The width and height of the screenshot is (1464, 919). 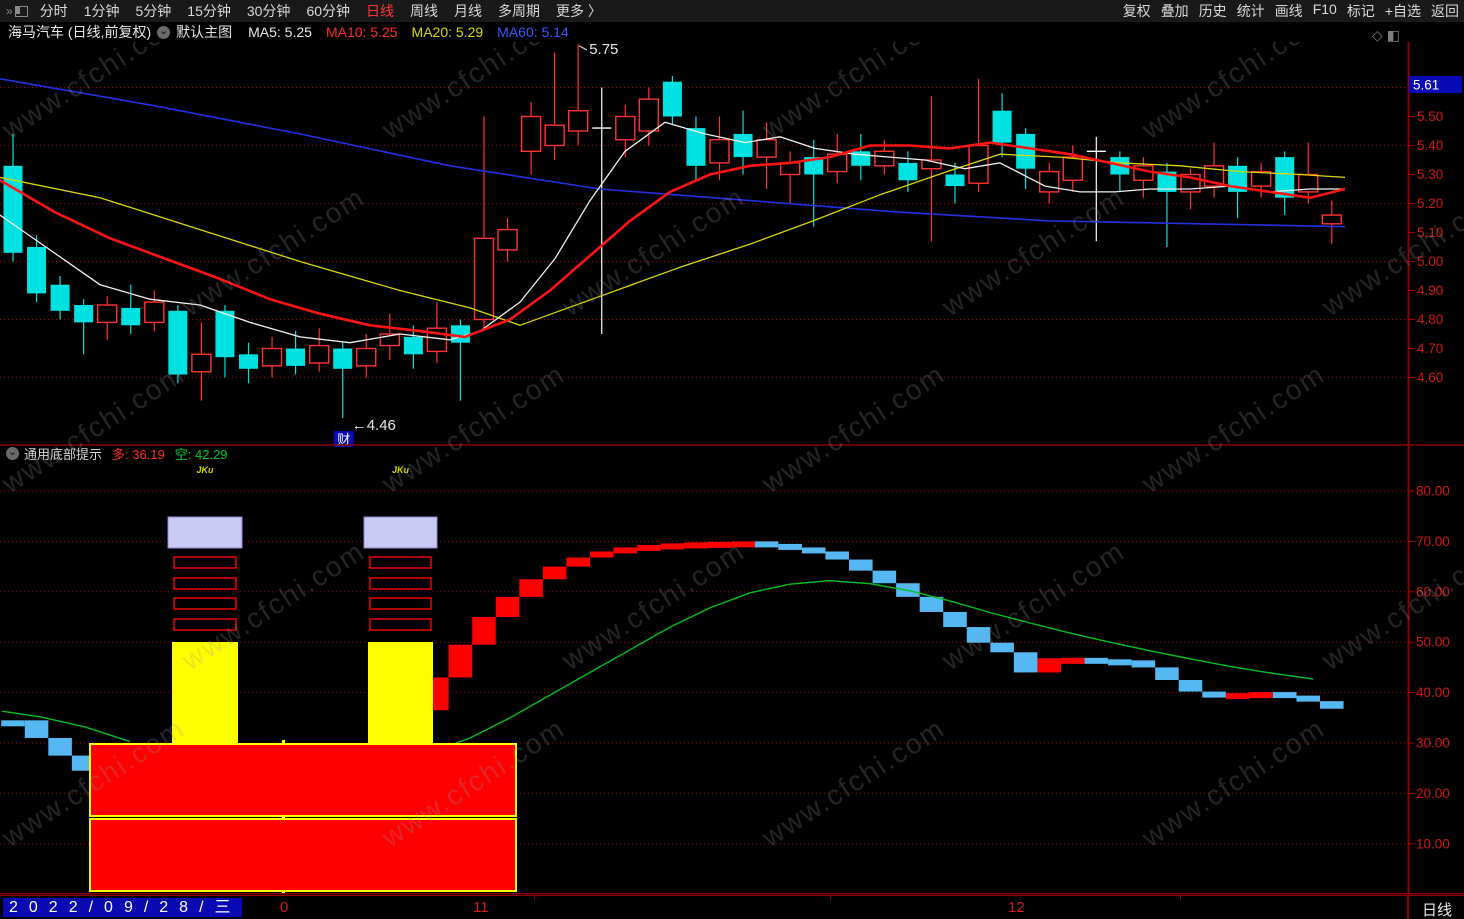 I want to click on indicator-name: 通用底部提示, so click(x=63, y=454).